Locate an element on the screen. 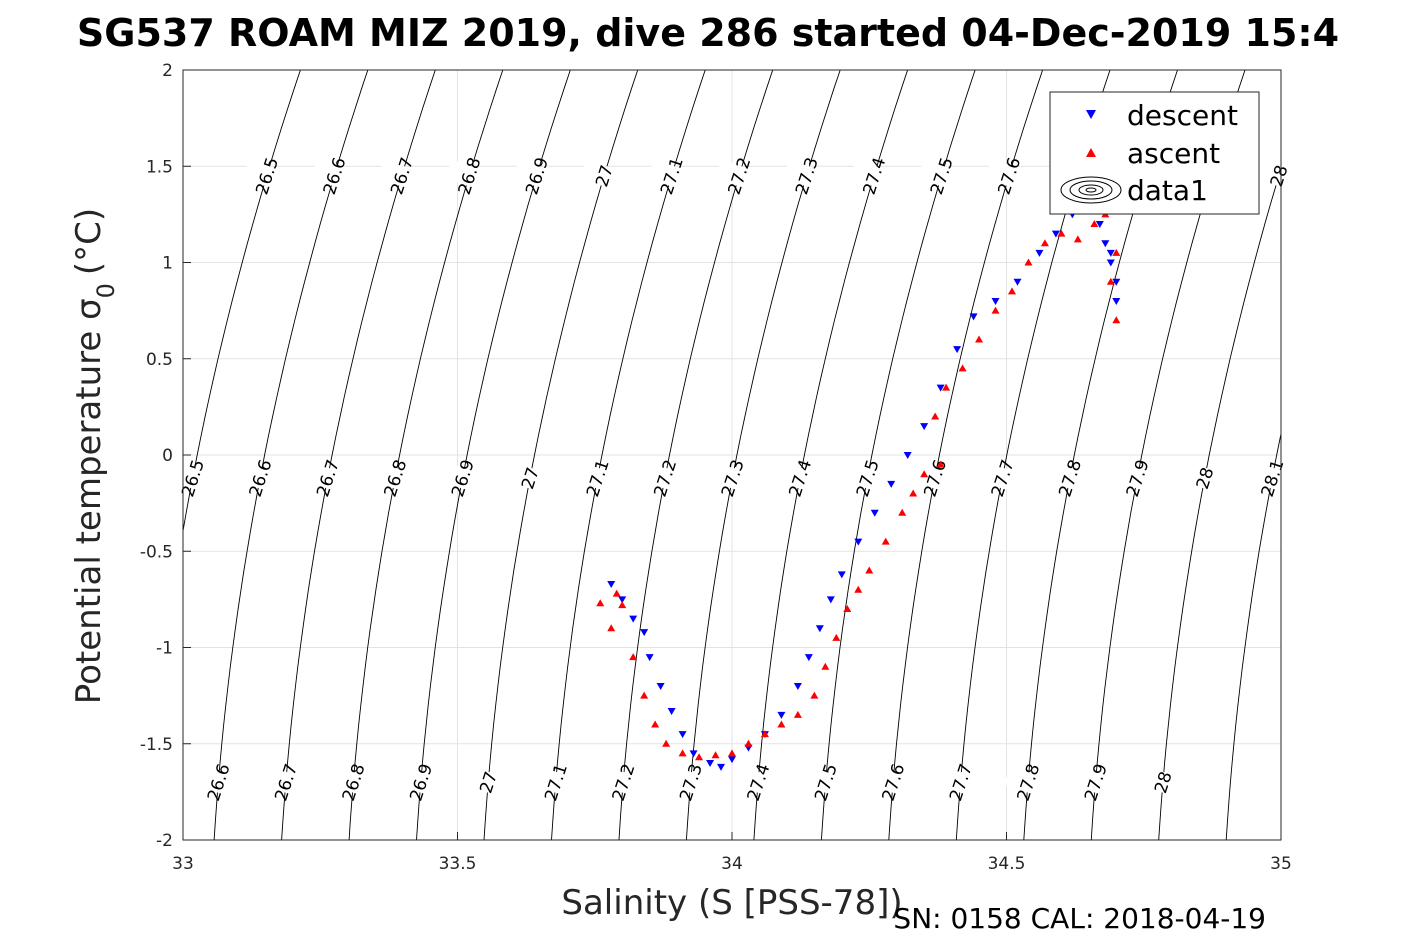  legend-box is located at coordinates (1154, 153).